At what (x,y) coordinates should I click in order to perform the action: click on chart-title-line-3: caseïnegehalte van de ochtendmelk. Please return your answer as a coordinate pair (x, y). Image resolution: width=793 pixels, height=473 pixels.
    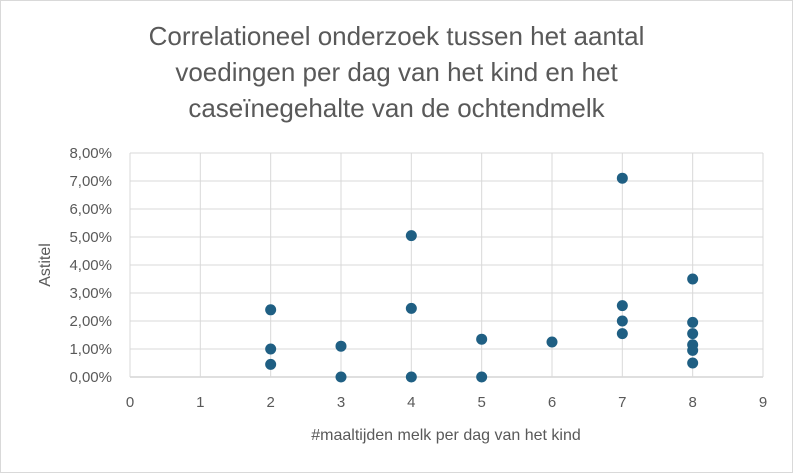
    Looking at the image, I should click on (396, 108).